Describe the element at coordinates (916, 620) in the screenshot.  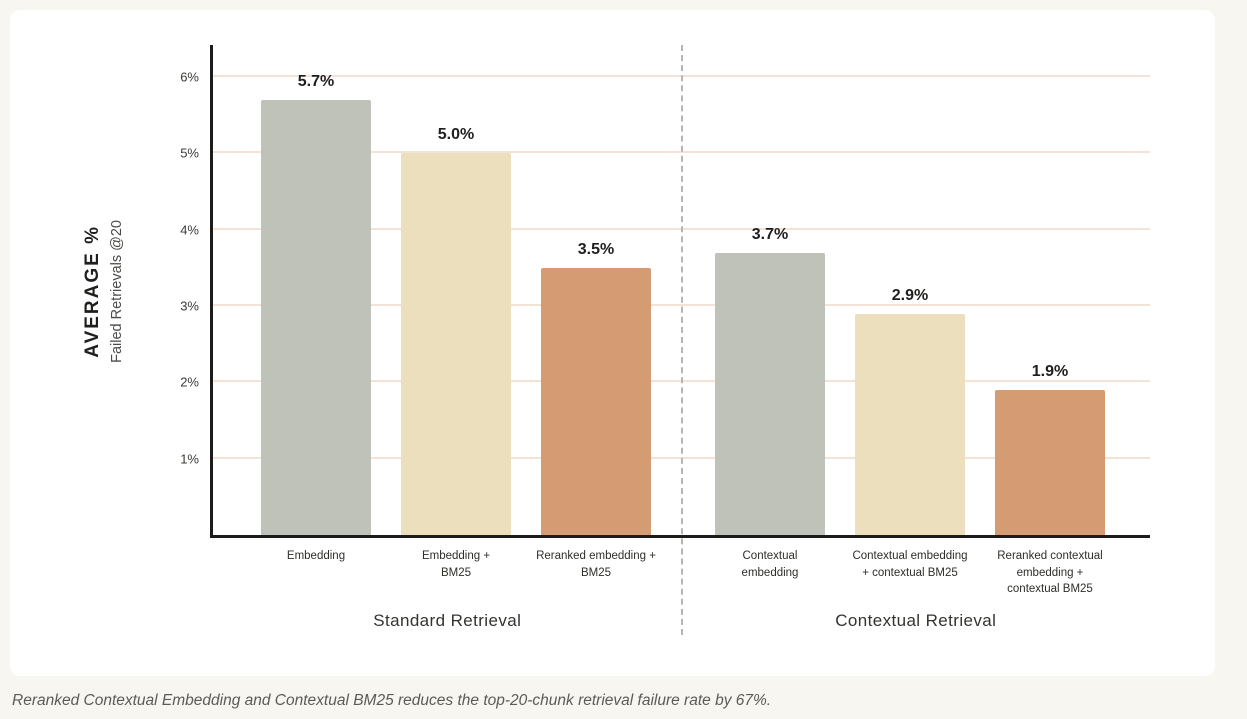
I see `group-label-contextual: Contextual Retrieval` at that location.